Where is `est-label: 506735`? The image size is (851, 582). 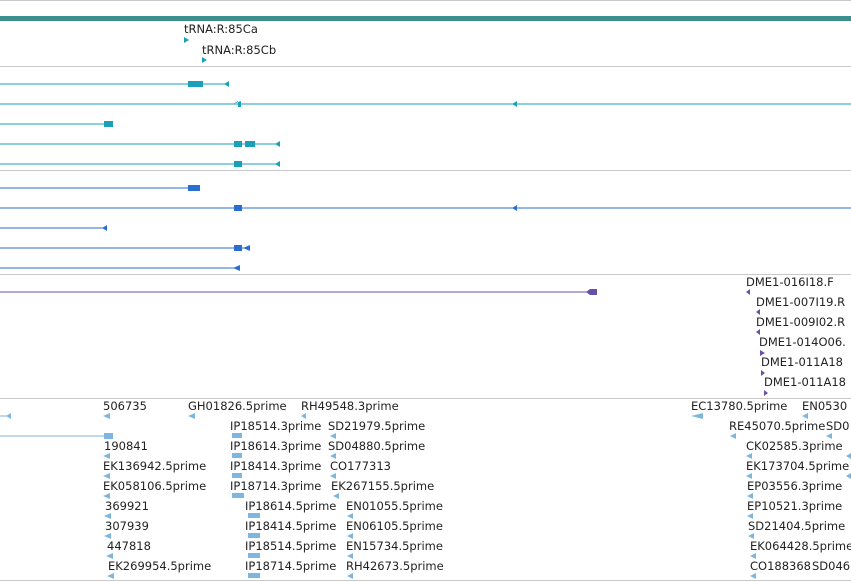 est-label: 506735 is located at coordinates (125, 406).